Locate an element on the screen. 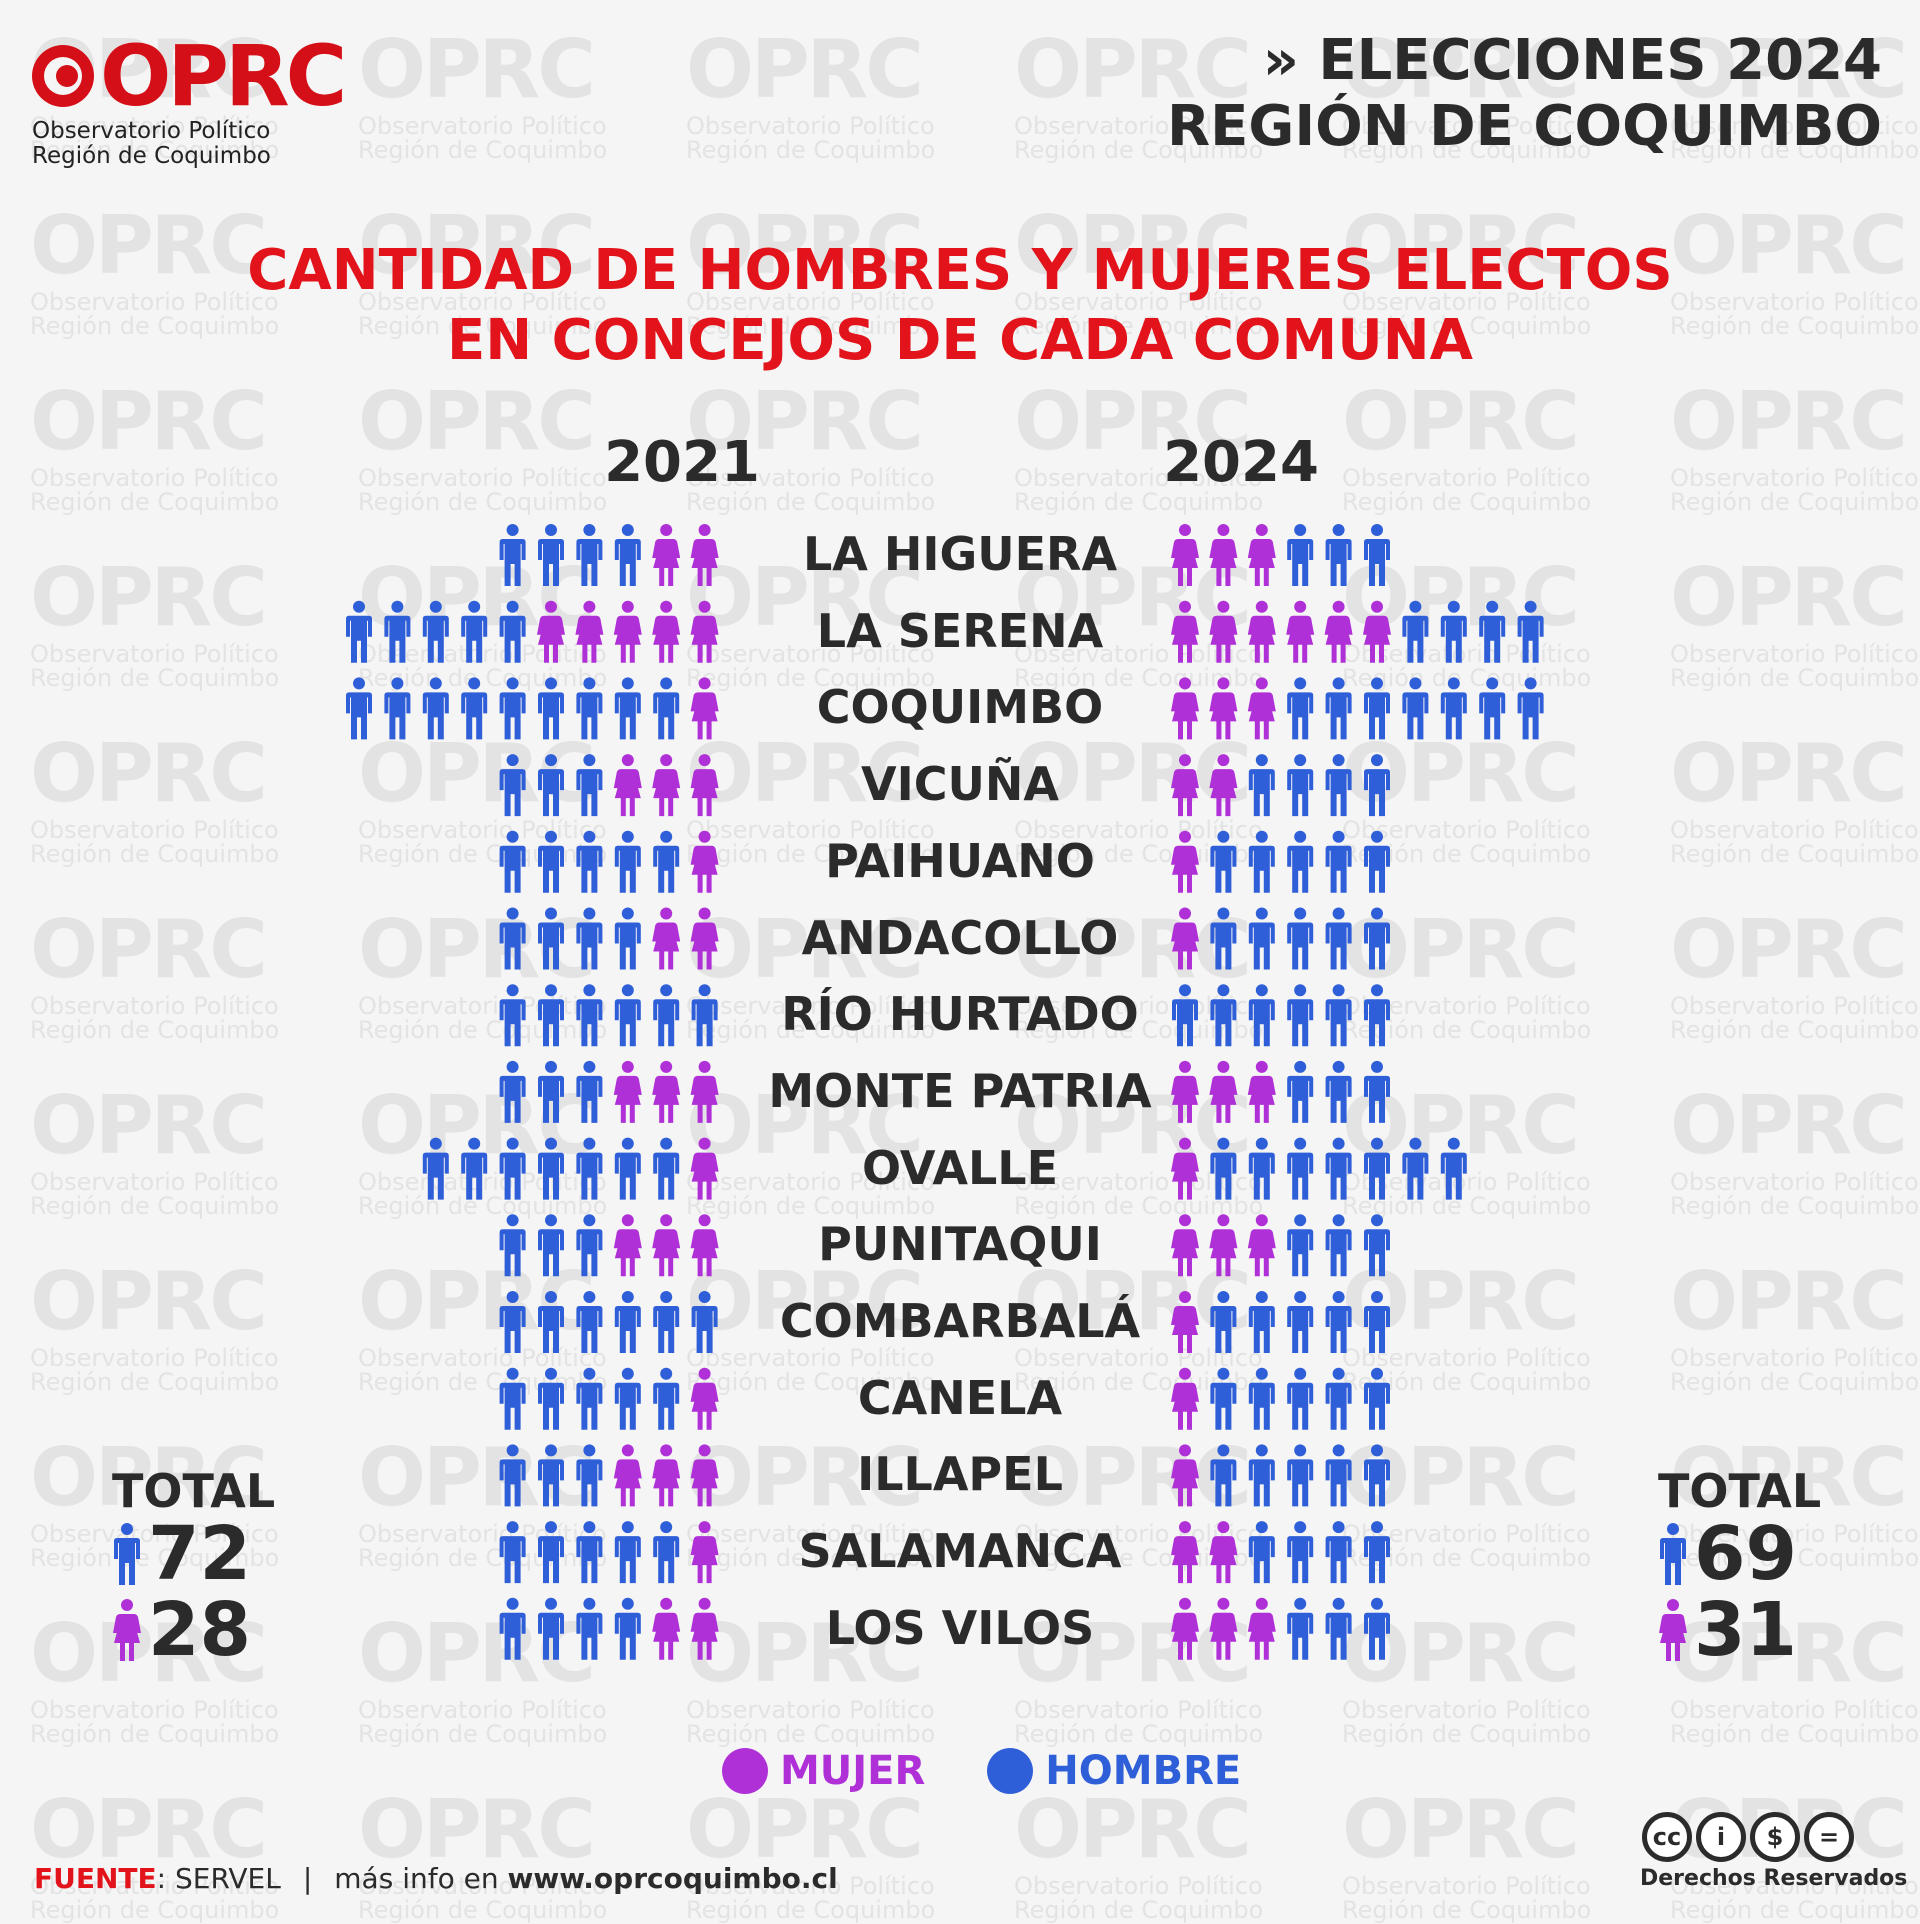 The image size is (1920, 1924). year-header-2021: 2021 is located at coordinates (682, 462).